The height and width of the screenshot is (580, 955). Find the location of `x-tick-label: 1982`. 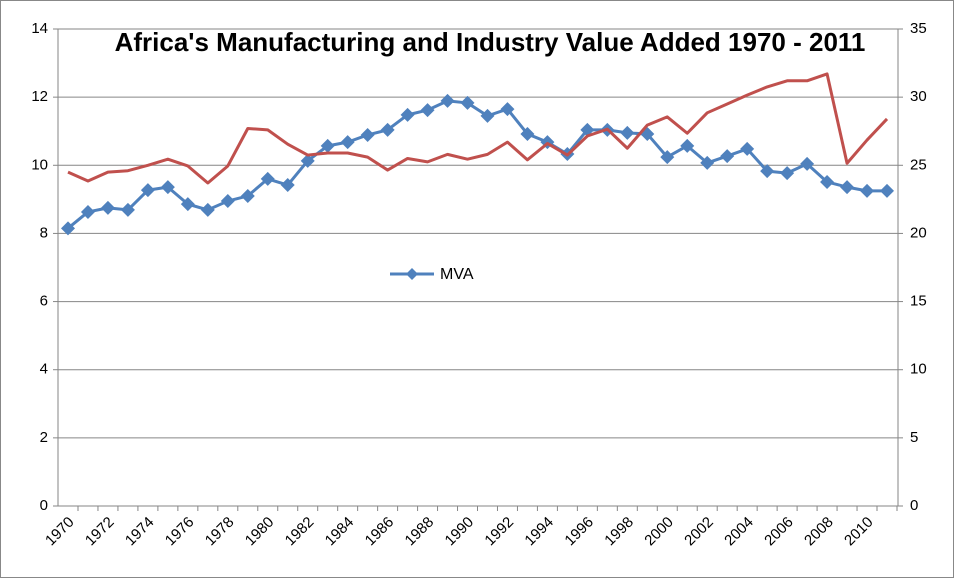

x-tick-label: 1982 is located at coordinates (300, 532).